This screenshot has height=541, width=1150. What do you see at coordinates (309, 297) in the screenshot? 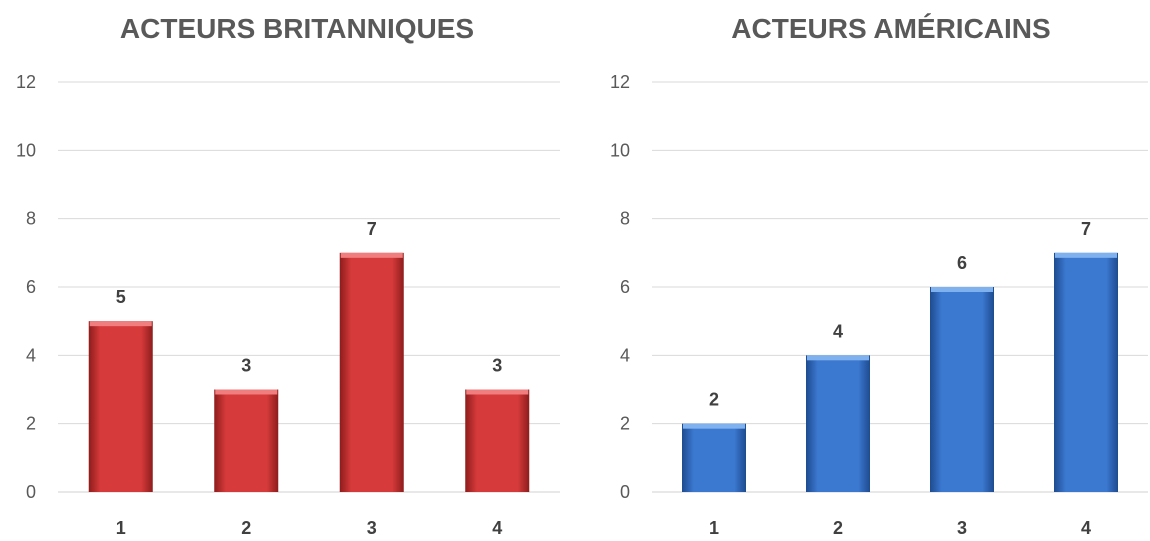
I see `data-labels: 5 3 7 3` at bounding box center [309, 297].